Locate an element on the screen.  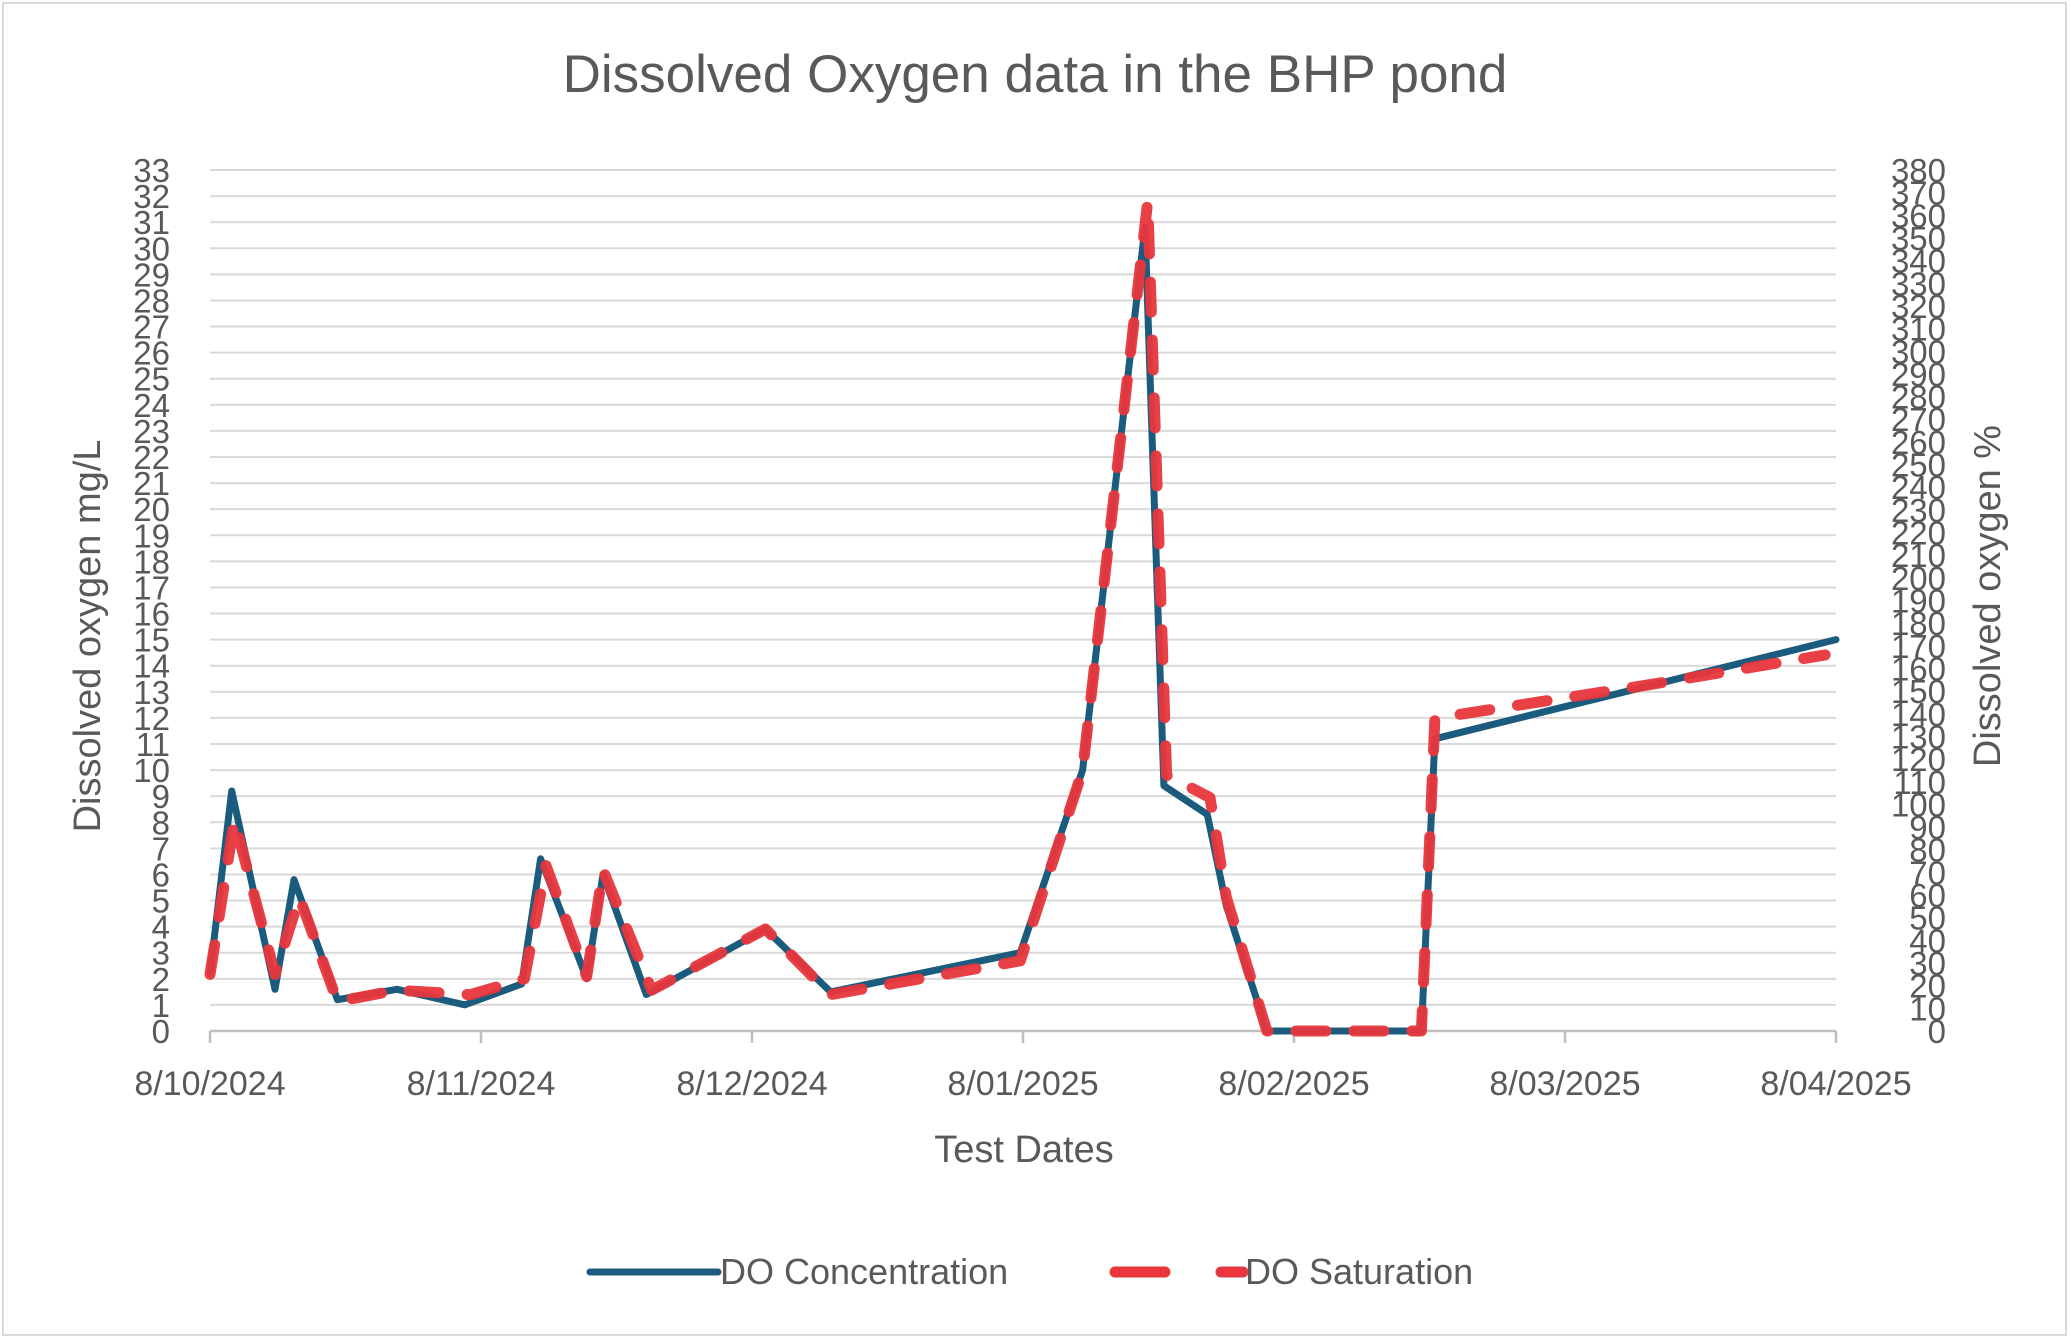
y-tick-label: 24 is located at coordinates (151, 405).